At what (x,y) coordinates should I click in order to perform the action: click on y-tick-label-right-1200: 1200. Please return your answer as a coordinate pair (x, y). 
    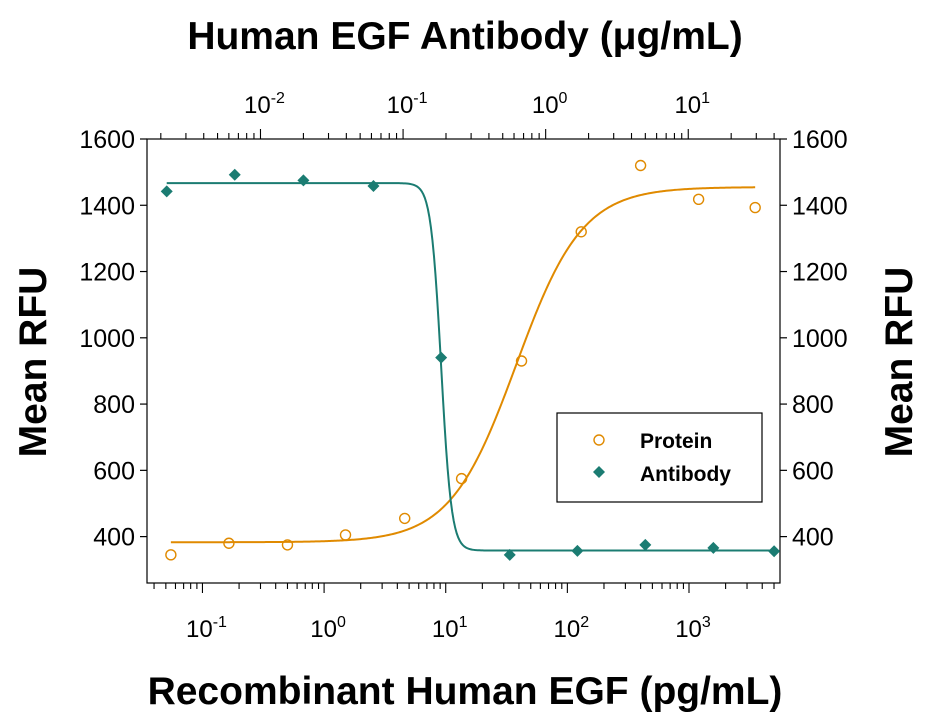
    Looking at the image, I should click on (820, 273).